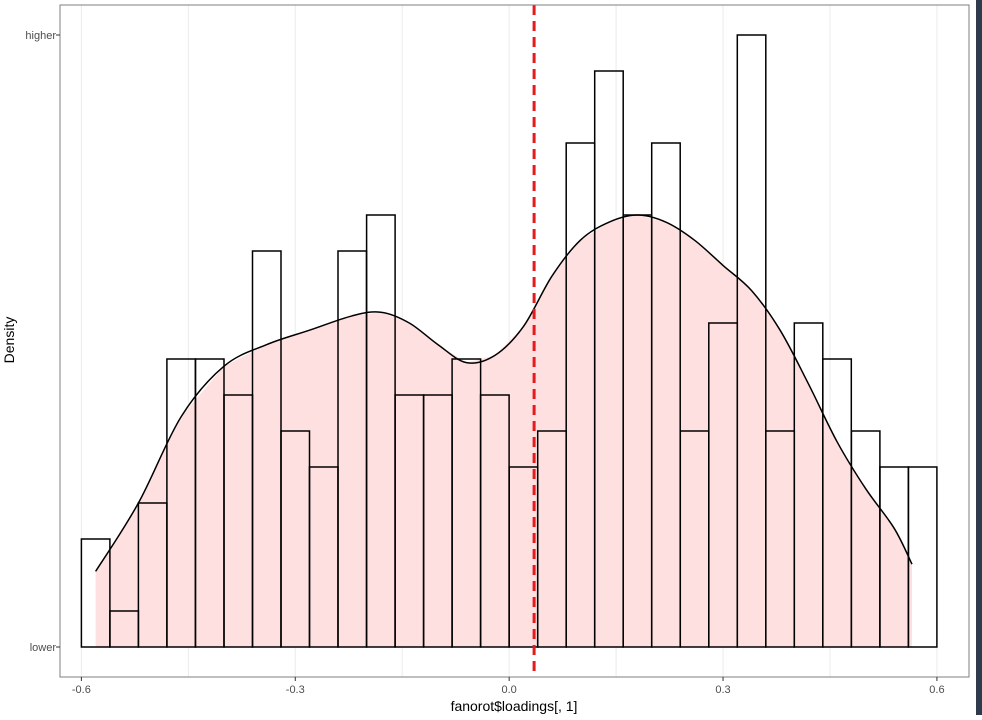  What do you see at coordinates (979, 357) in the screenshot?
I see `window-edge-strip` at bounding box center [979, 357].